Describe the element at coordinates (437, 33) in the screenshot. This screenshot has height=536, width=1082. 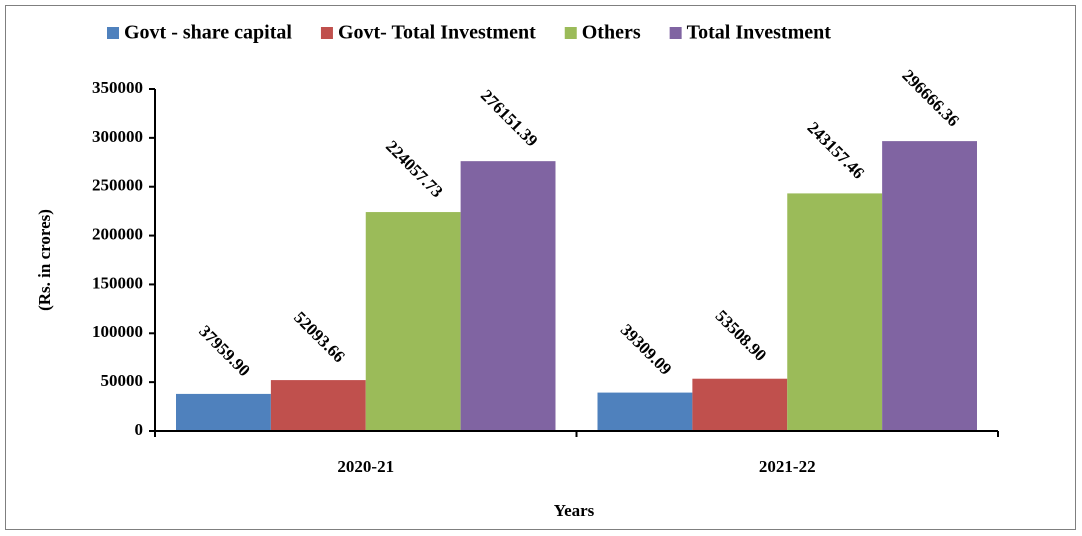
I see `legend-label: Govt- Total Investment` at that location.